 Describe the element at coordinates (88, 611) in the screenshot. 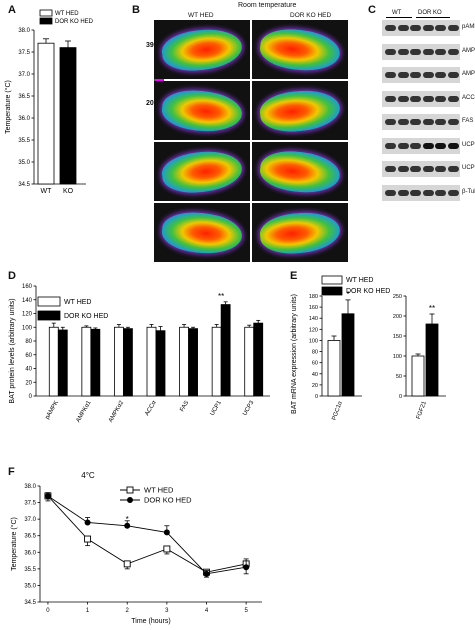

I see `f-x-tick-label: 1` at that location.